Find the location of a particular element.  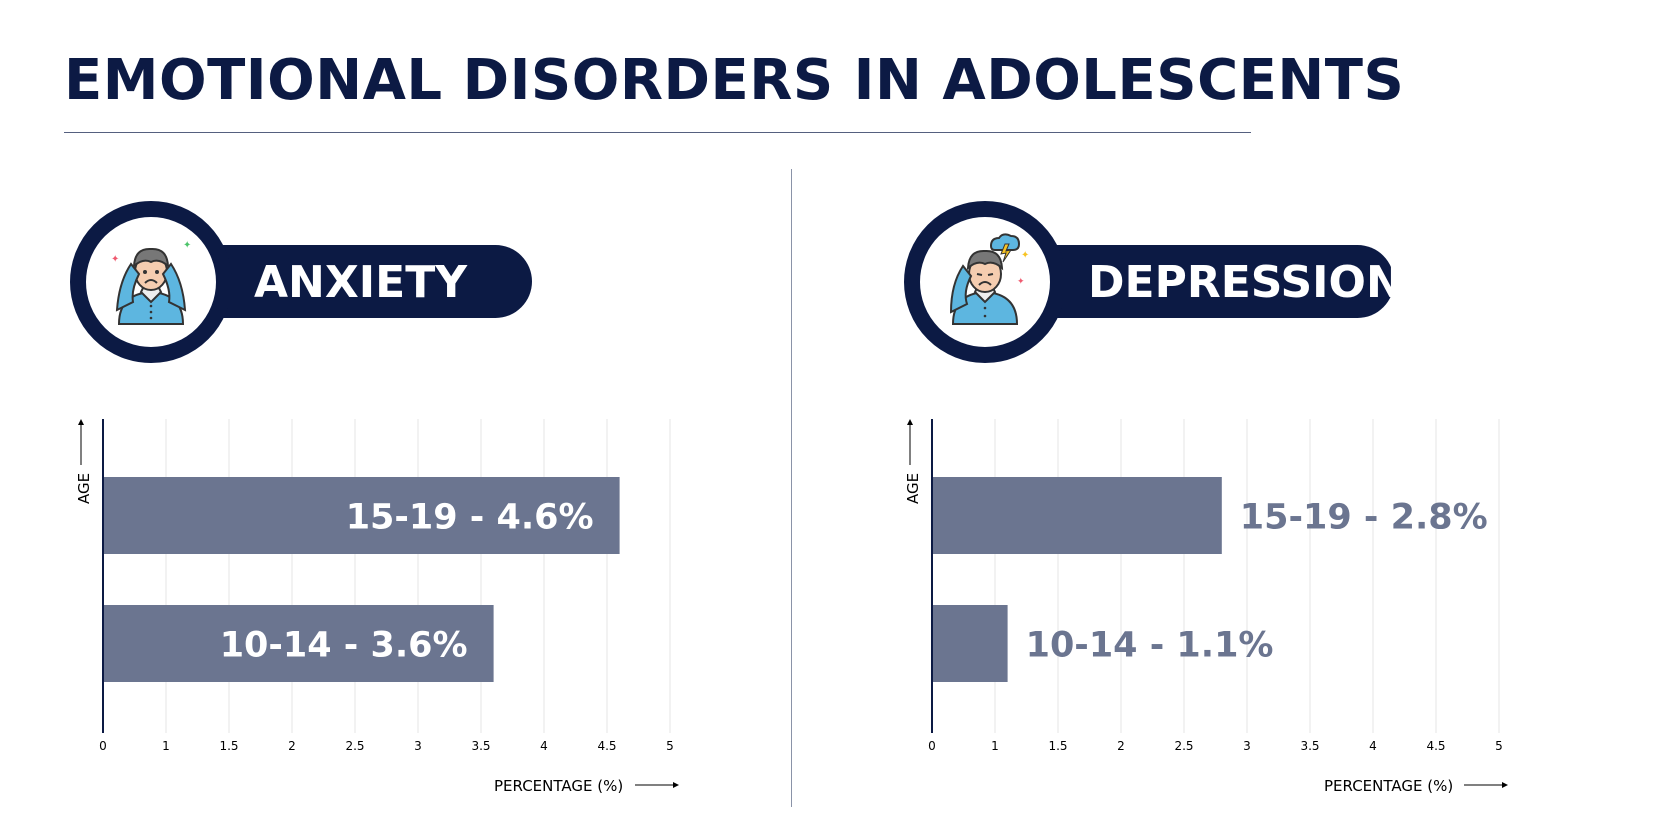

depressed-person-icon: ✦✦ is located at coordinates (989, 279).